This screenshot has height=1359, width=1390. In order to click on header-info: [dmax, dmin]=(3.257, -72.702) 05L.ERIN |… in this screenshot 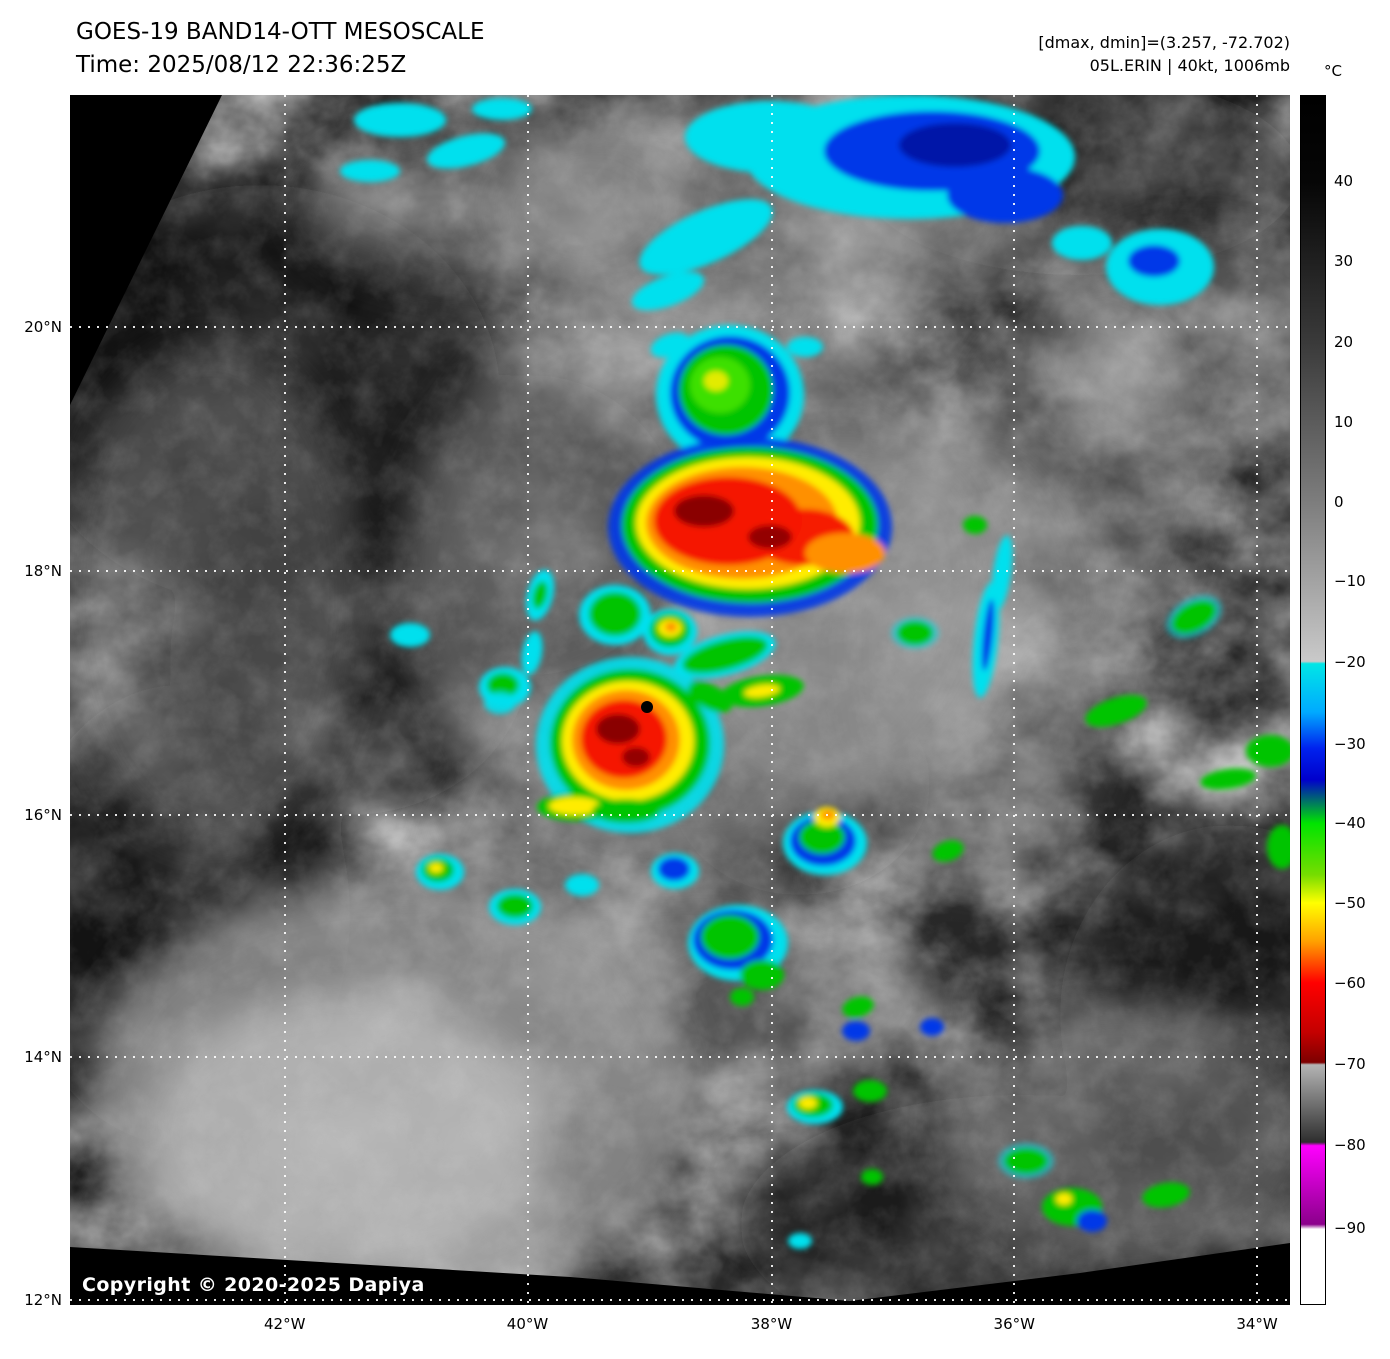, I will do `click(1164, 54)`.